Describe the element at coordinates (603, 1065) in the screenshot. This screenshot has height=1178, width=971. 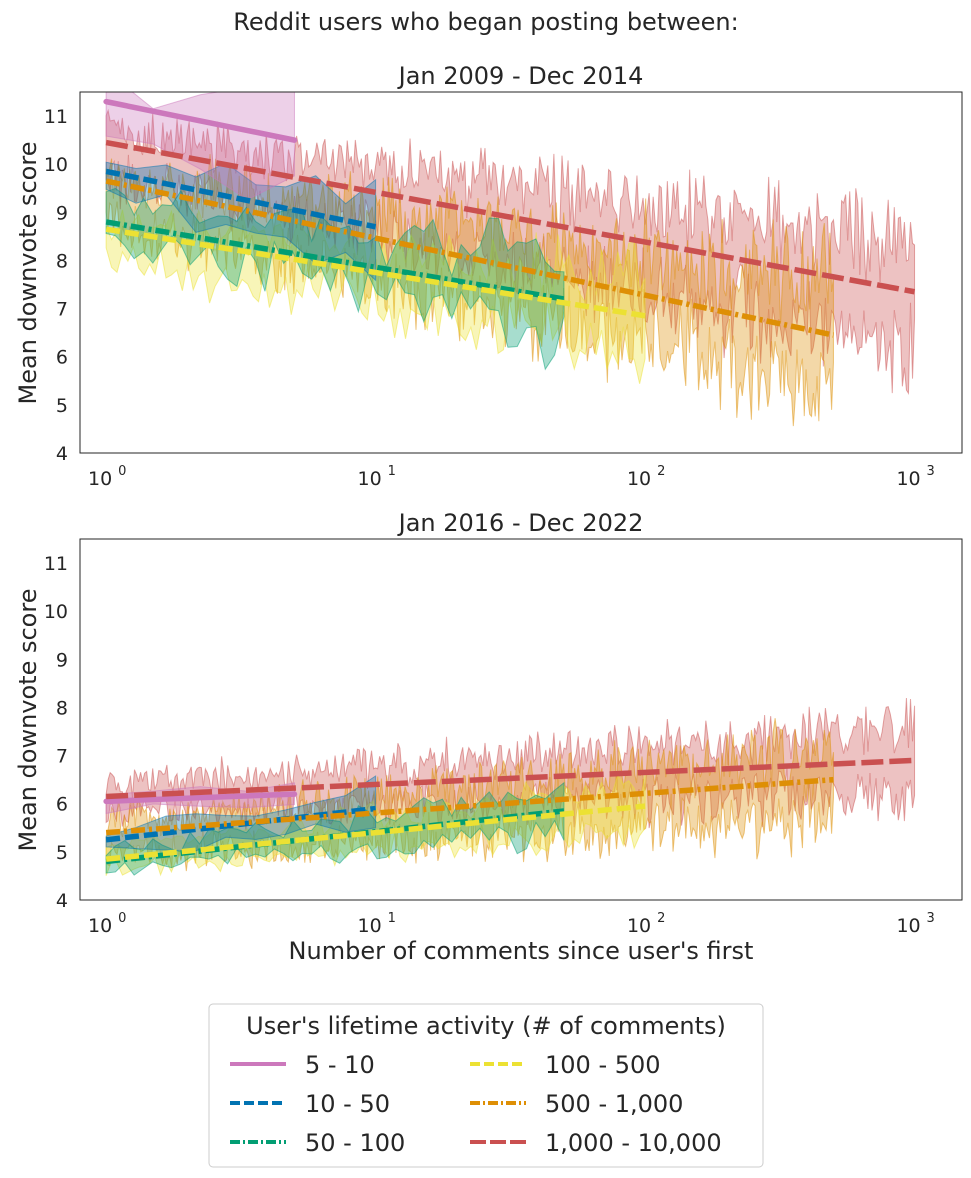
I see `legend-label: 100 - 500` at that location.